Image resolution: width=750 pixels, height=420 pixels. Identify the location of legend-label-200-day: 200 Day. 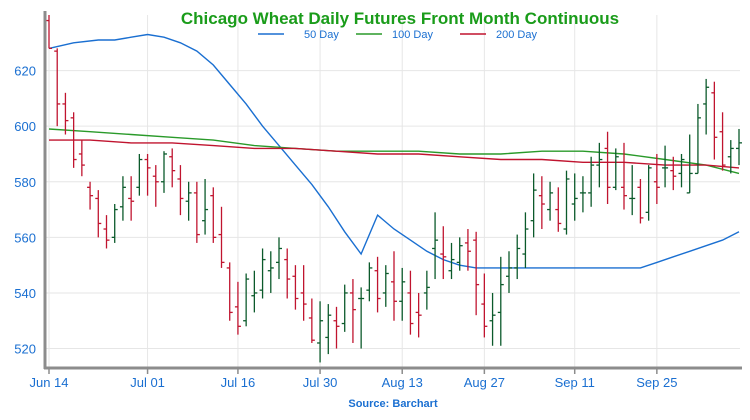
(516, 35).